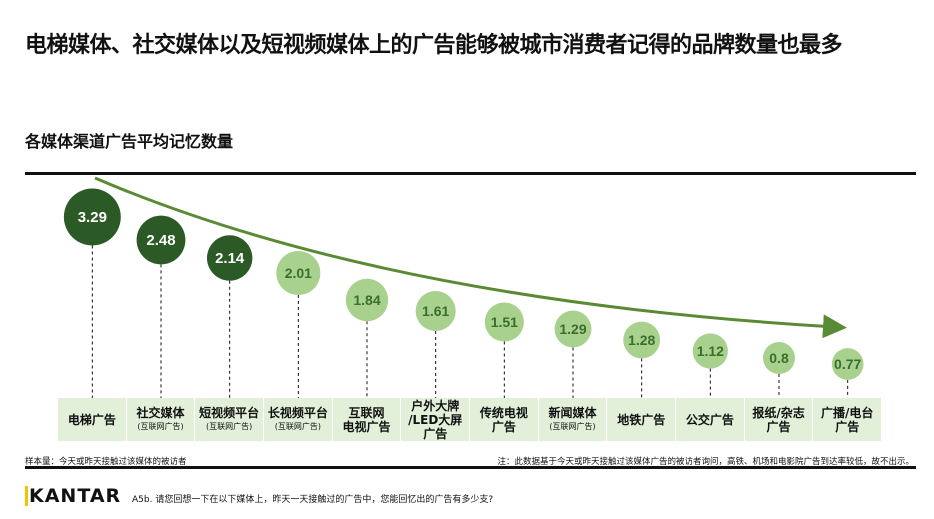  I want to click on value-label: 0.8, so click(779, 358).